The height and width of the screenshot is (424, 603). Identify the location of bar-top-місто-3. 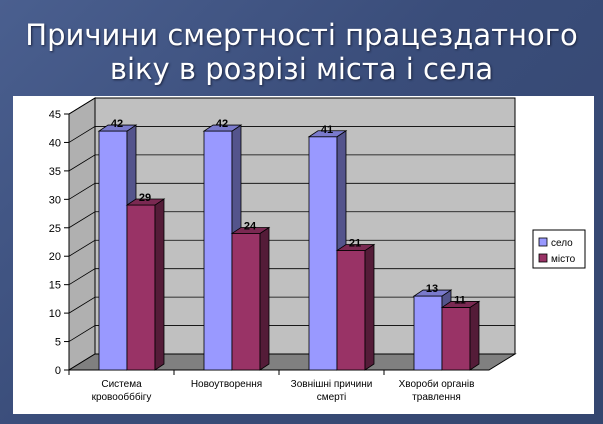
(460, 304).